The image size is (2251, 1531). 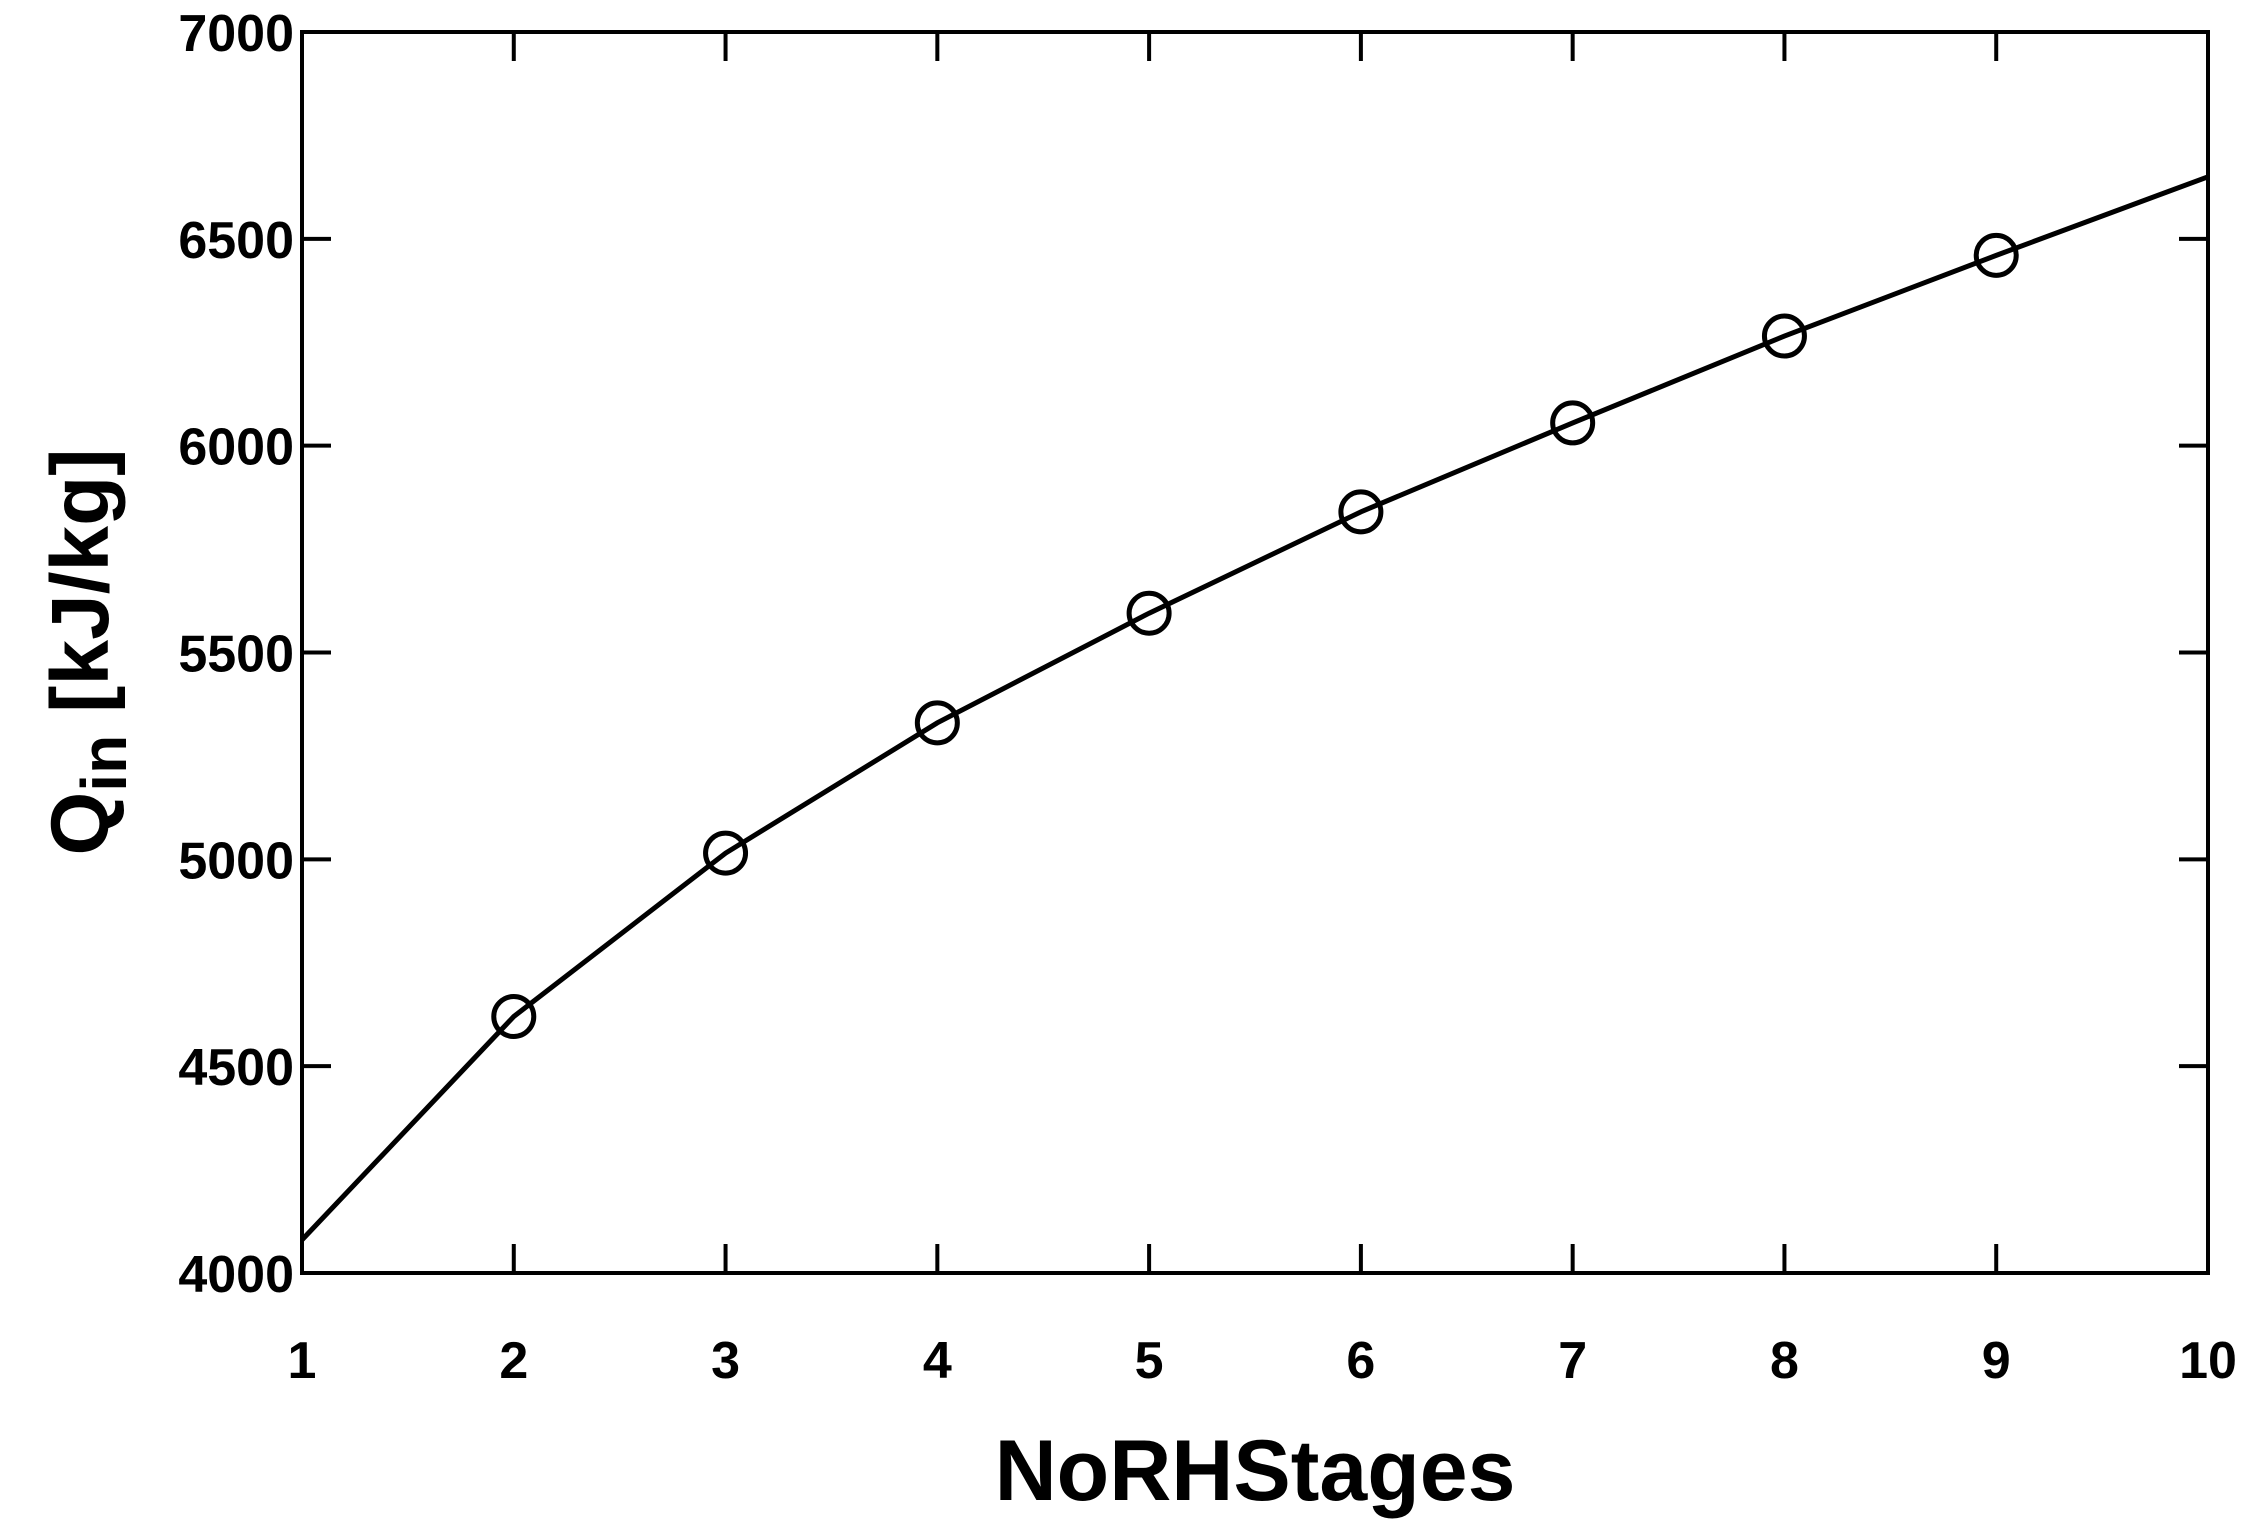 I want to click on x-tick-label: 8, so click(x=1784, y=1361).